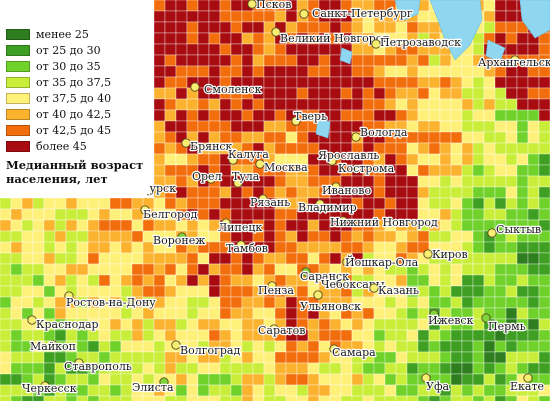 This screenshot has width=550, height=401. What do you see at coordinates (334, 38) in the screenshot?
I see `city-label: Великий Новгород` at bounding box center [334, 38].